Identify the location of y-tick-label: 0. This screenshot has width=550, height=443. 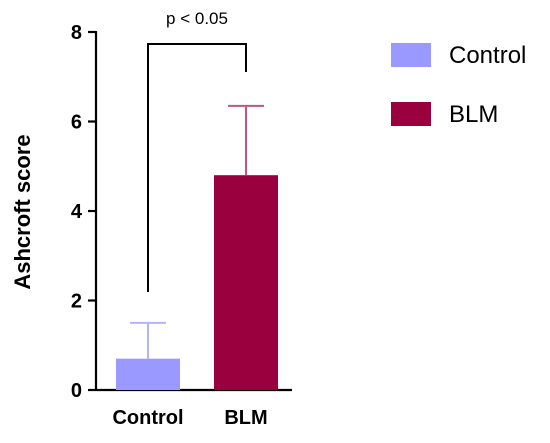
(76, 391).